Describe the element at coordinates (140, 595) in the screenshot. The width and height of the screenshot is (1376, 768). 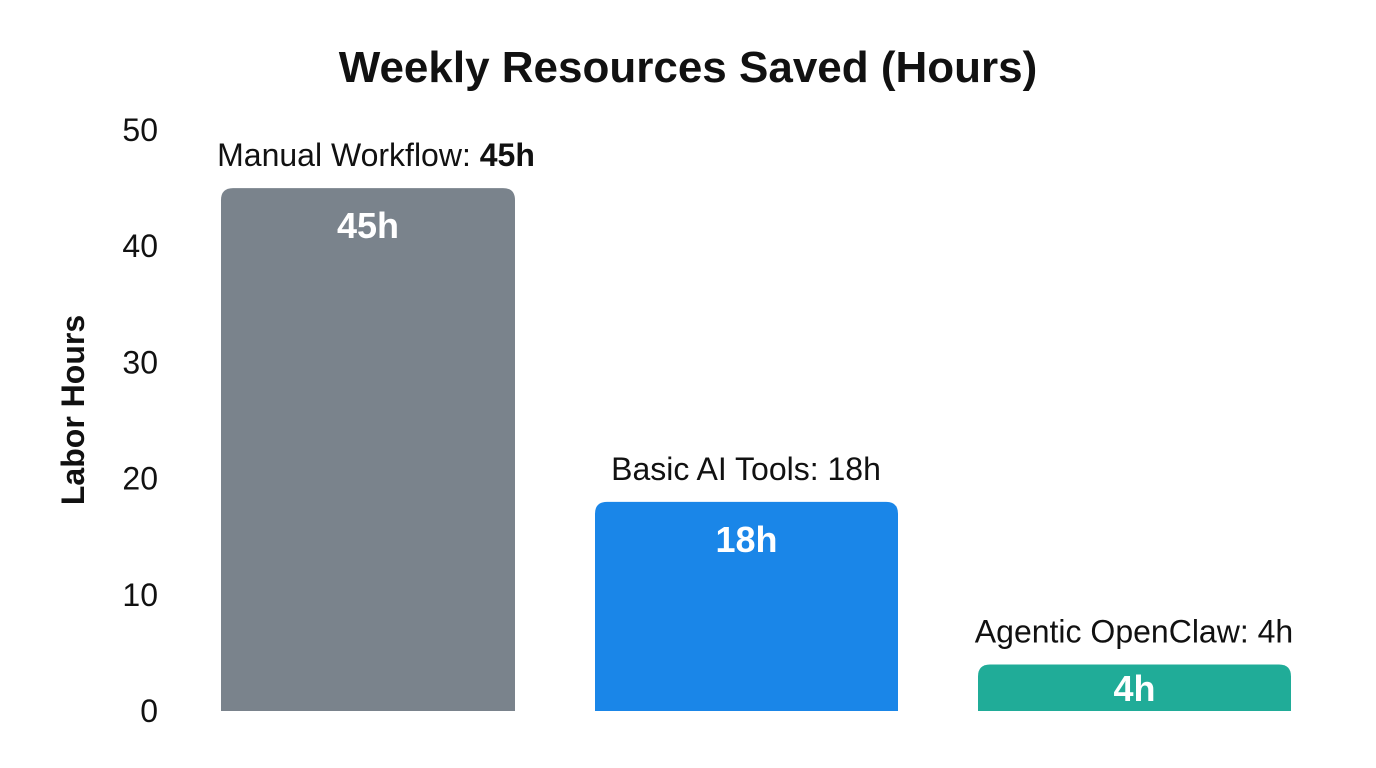
I see `y-tick-label: 10` at that location.